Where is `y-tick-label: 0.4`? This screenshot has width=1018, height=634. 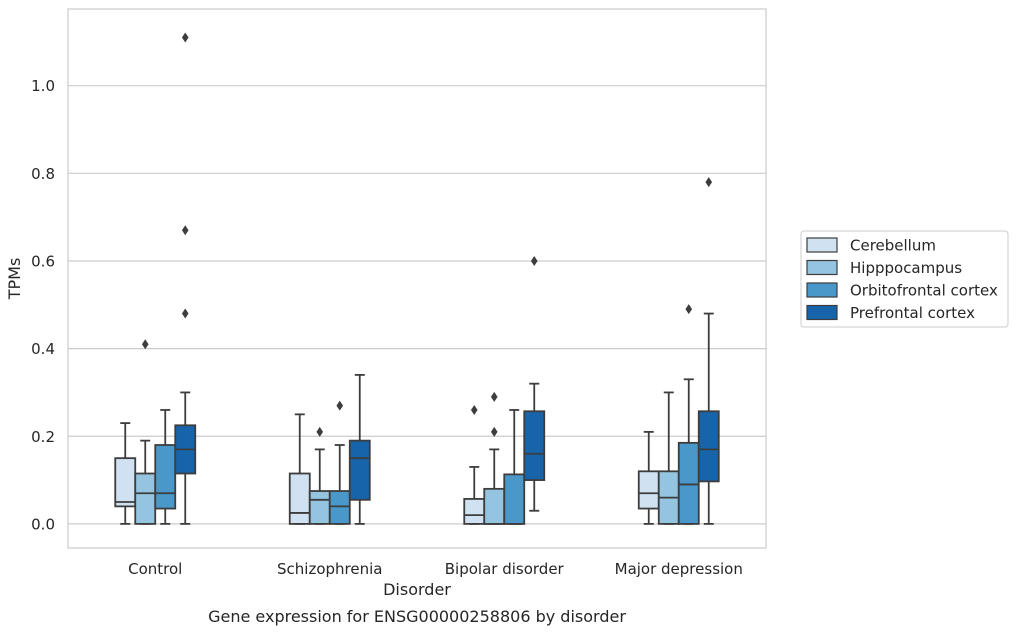
y-tick-label: 0.4 is located at coordinates (43, 349).